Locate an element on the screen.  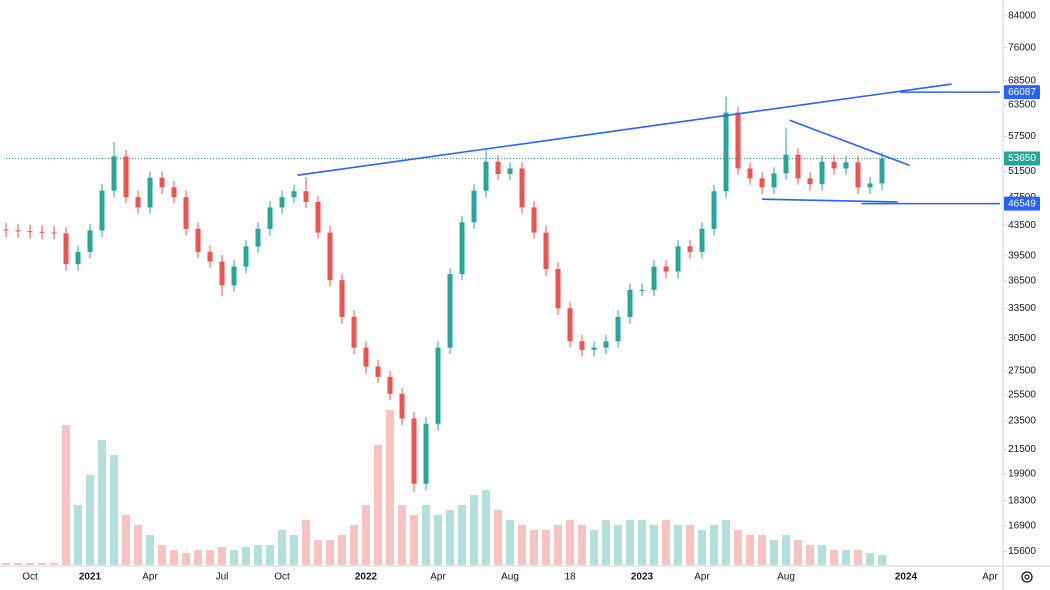
gear-center is located at coordinates (1027, 577).